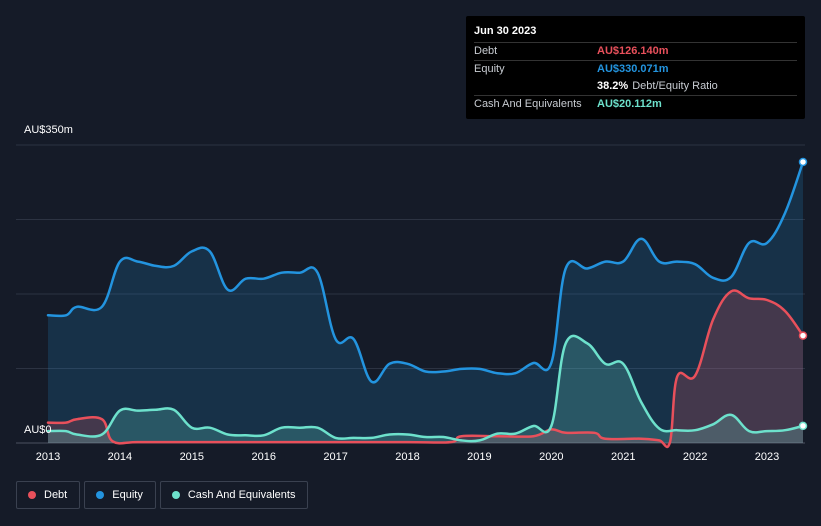 This screenshot has width=821, height=526. I want to click on tooltip-row-cash: Cash And Equivalents AU$20.112m, so click(635, 104).